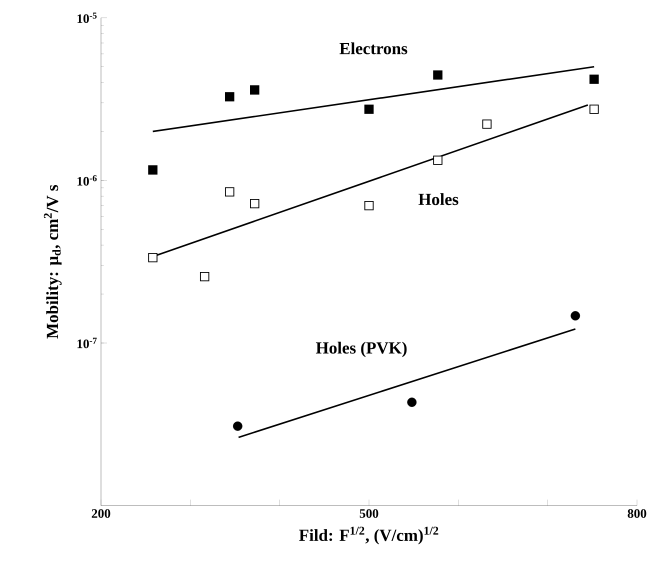 This screenshot has width=649, height=583. Describe the element at coordinates (87, 18) in the screenshot. I see `y-tick-label: 10$^{-5}$` at that location.